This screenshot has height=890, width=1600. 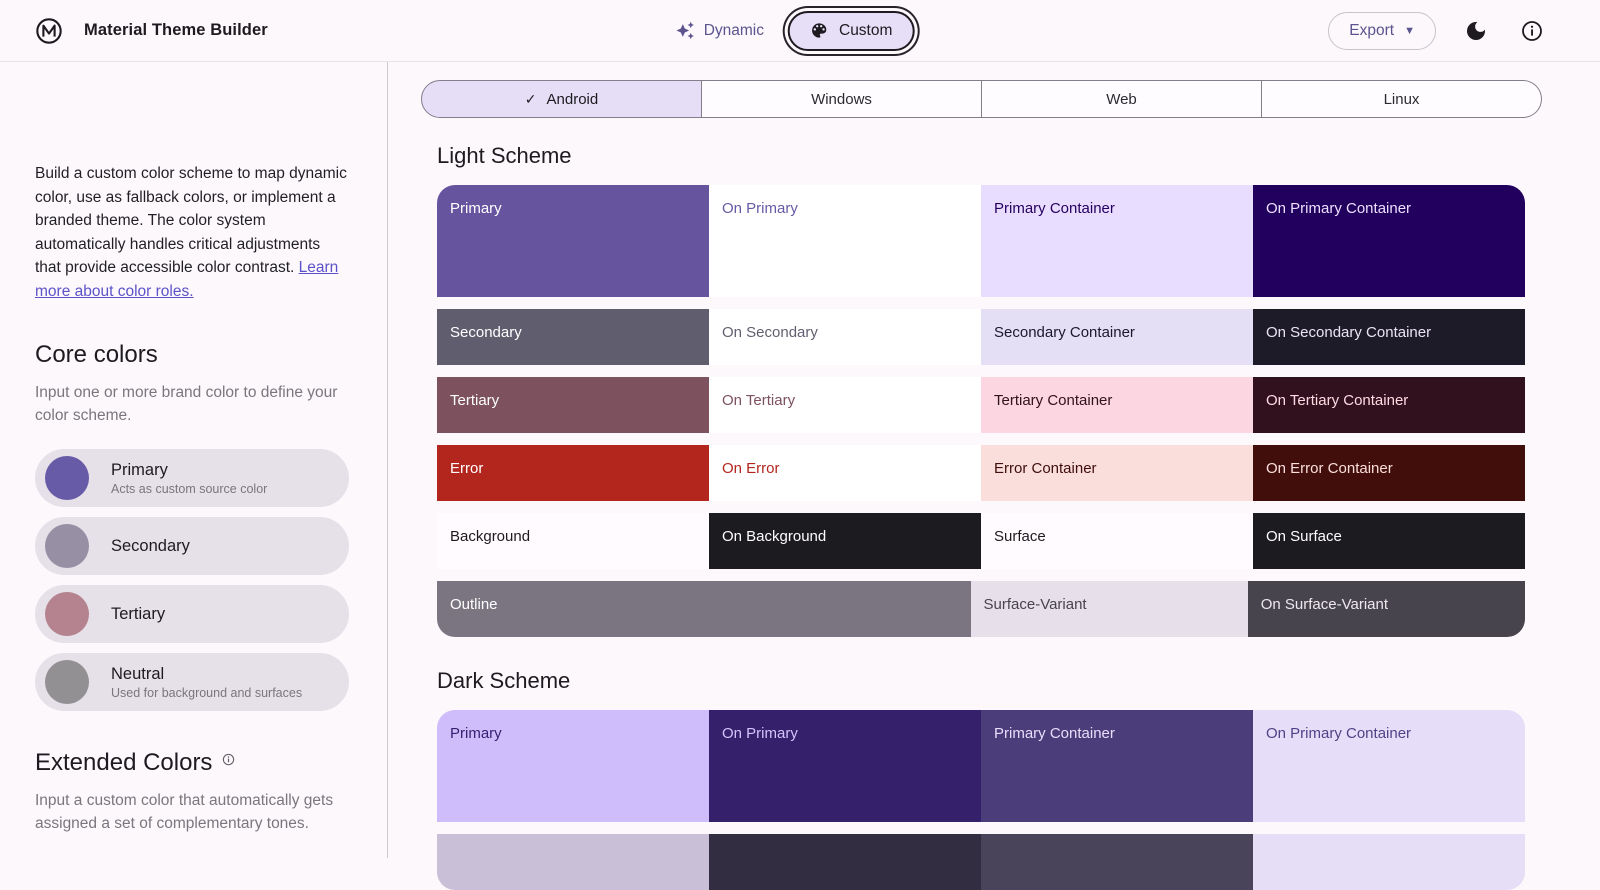 I want to click on core-color-description: Acts as custom source color, so click(x=189, y=488).